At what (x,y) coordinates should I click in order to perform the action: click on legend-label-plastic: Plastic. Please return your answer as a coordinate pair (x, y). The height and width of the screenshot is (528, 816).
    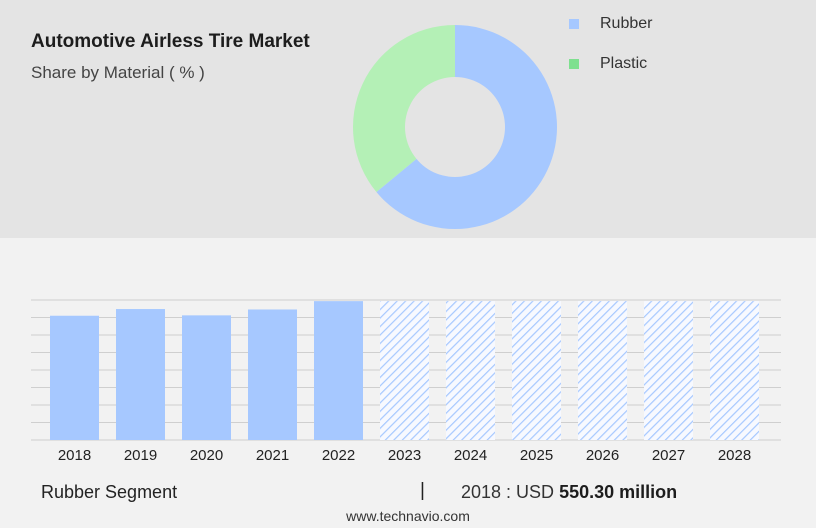
    Looking at the image, I should click on (624, 63).